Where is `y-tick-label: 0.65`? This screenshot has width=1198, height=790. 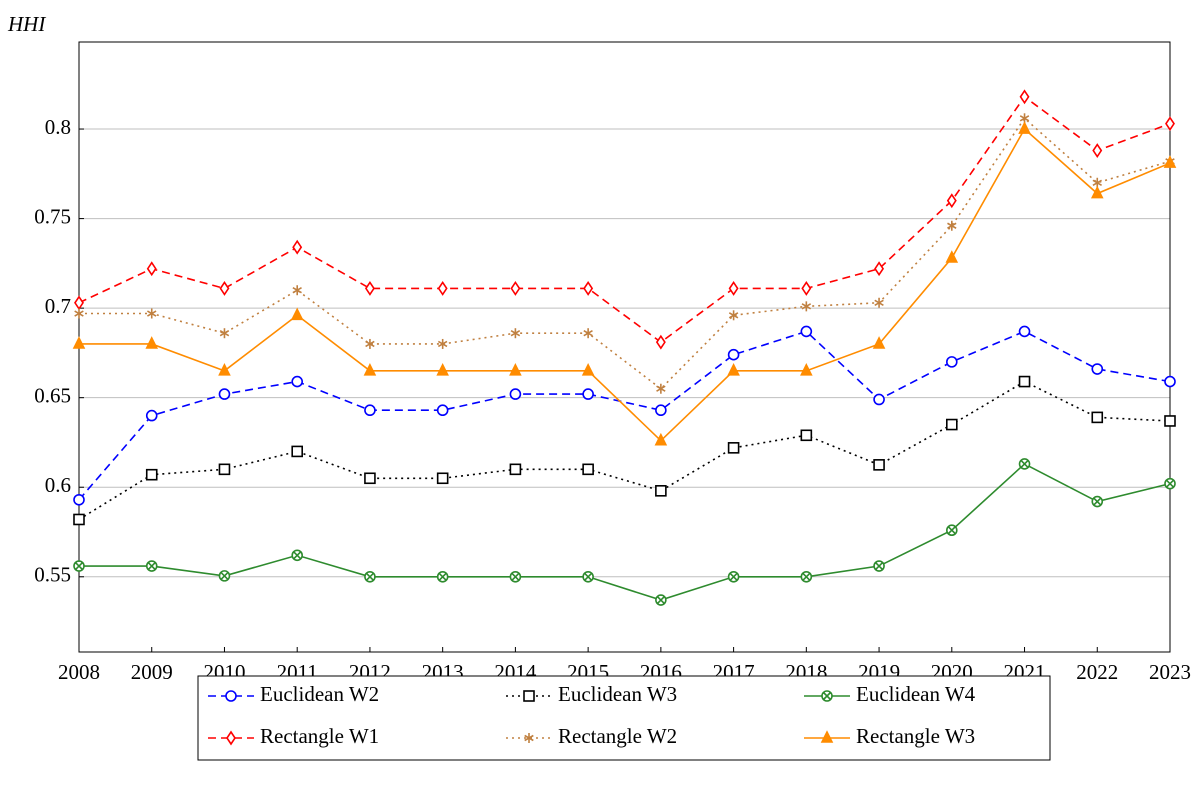 y-tick-label: 0.65 is located at coordinates (52, 395).